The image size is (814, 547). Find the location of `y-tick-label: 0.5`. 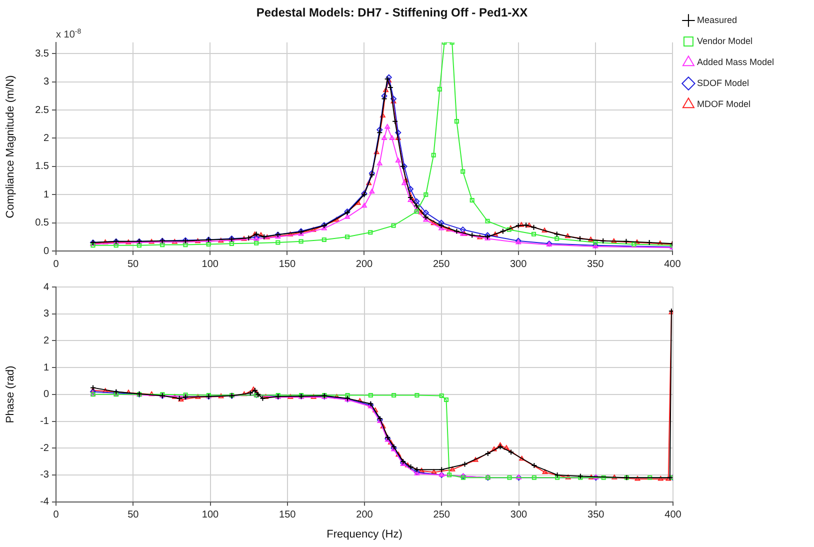

y-tick-label: 0.5 is located at coordinates (42, 223).